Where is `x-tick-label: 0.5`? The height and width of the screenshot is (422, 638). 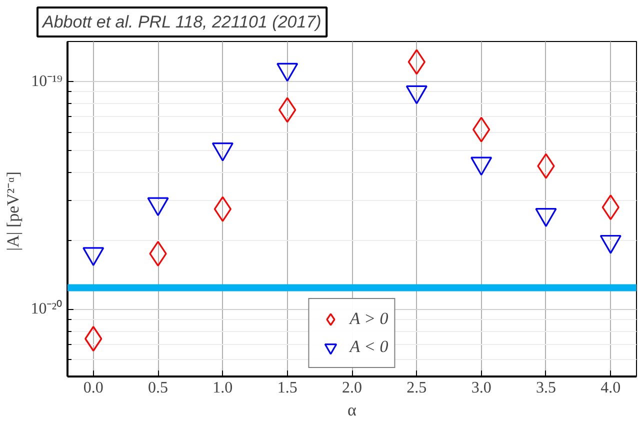
x-tick-label: 0.5 is located at coordinates (158, 388).